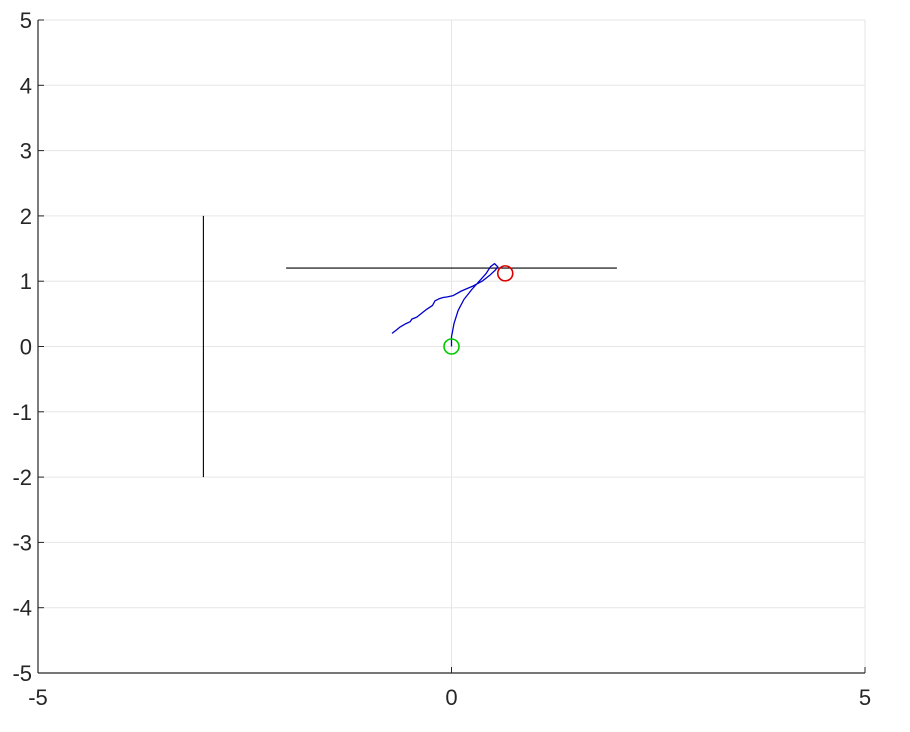 This screenshot has height=732, width=910. I want to click on y-tick-label: 2, so click(26, 216).